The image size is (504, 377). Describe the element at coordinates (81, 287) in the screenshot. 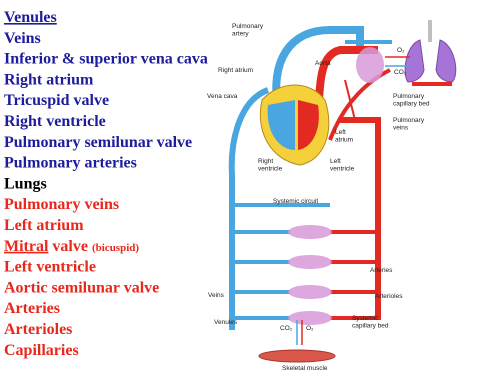

I see `list-item: Aortic semilunar valve` at that location.